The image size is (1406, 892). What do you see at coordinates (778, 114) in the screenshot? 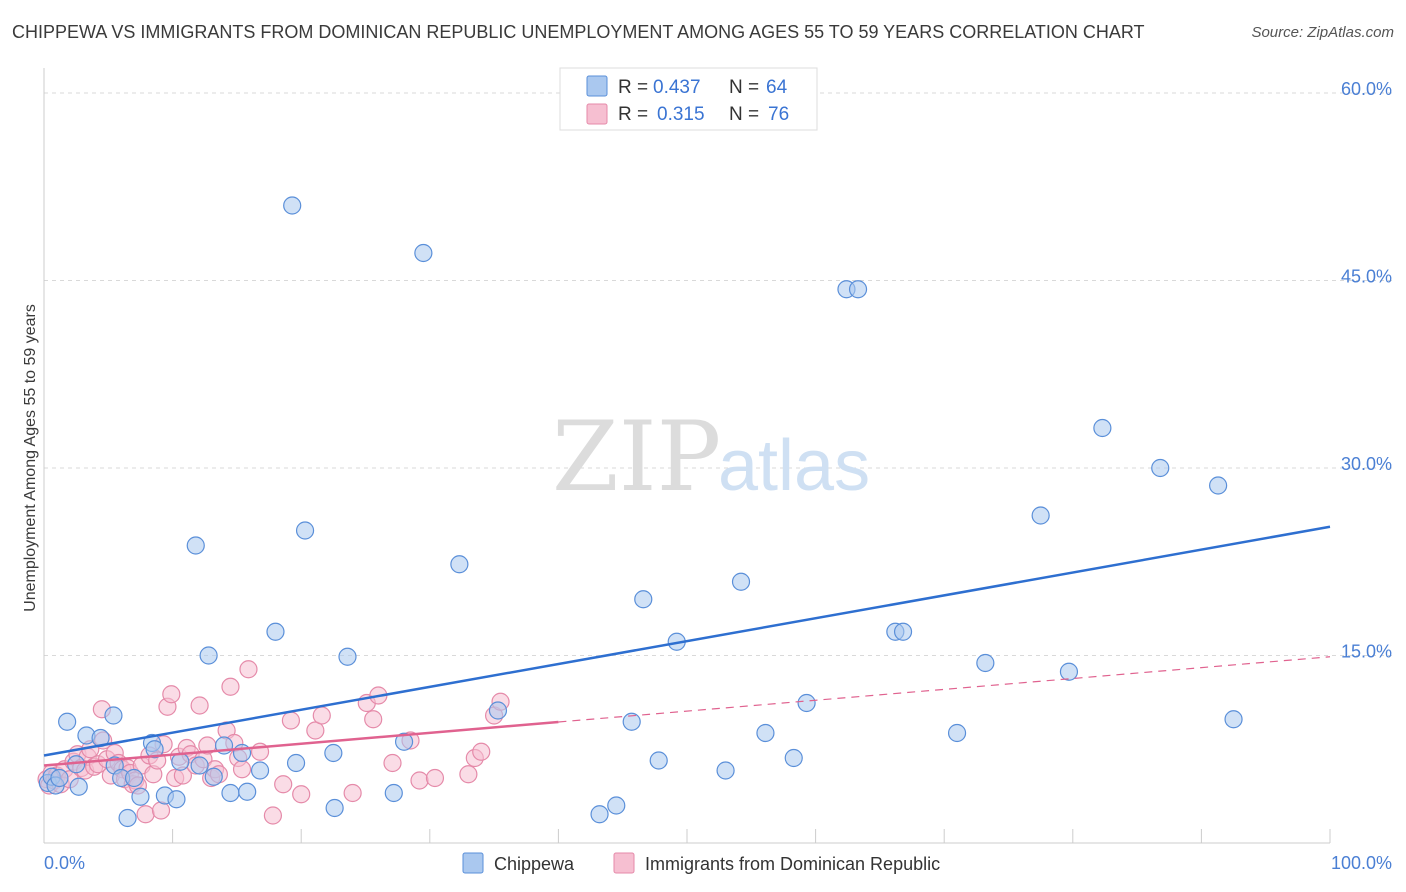
I see `legend-n-value-2: 76` at bounding box center [778, 114].